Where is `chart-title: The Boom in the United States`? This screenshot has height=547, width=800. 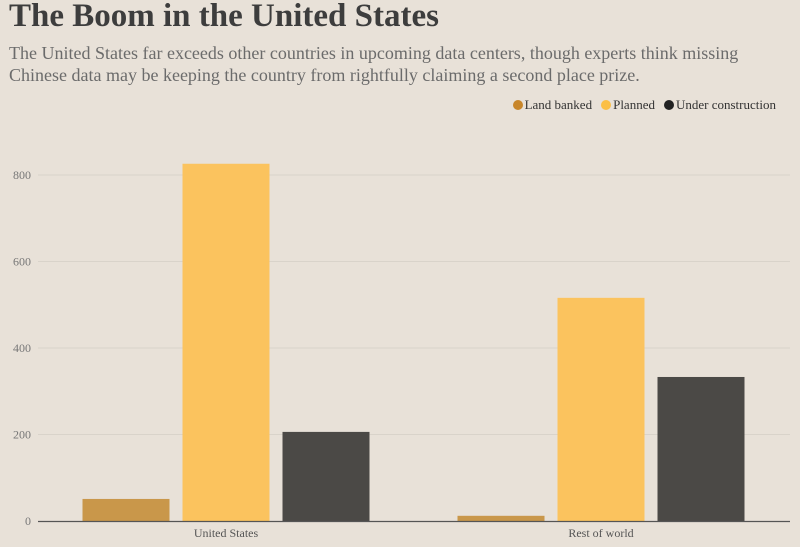
chart-title: The Boom in the United States is located at coordinates (224, 17).